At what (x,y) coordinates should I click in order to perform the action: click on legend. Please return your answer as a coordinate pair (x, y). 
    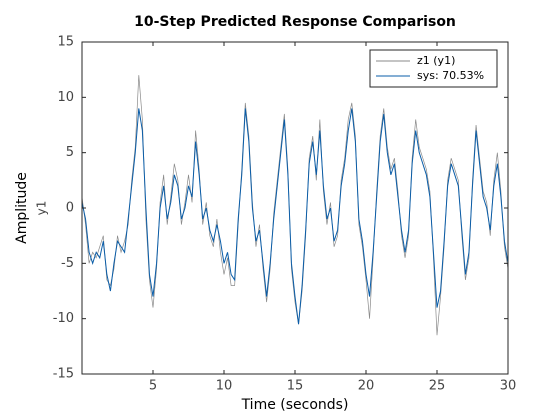
    Looking at the image, I should click on (433, 68).